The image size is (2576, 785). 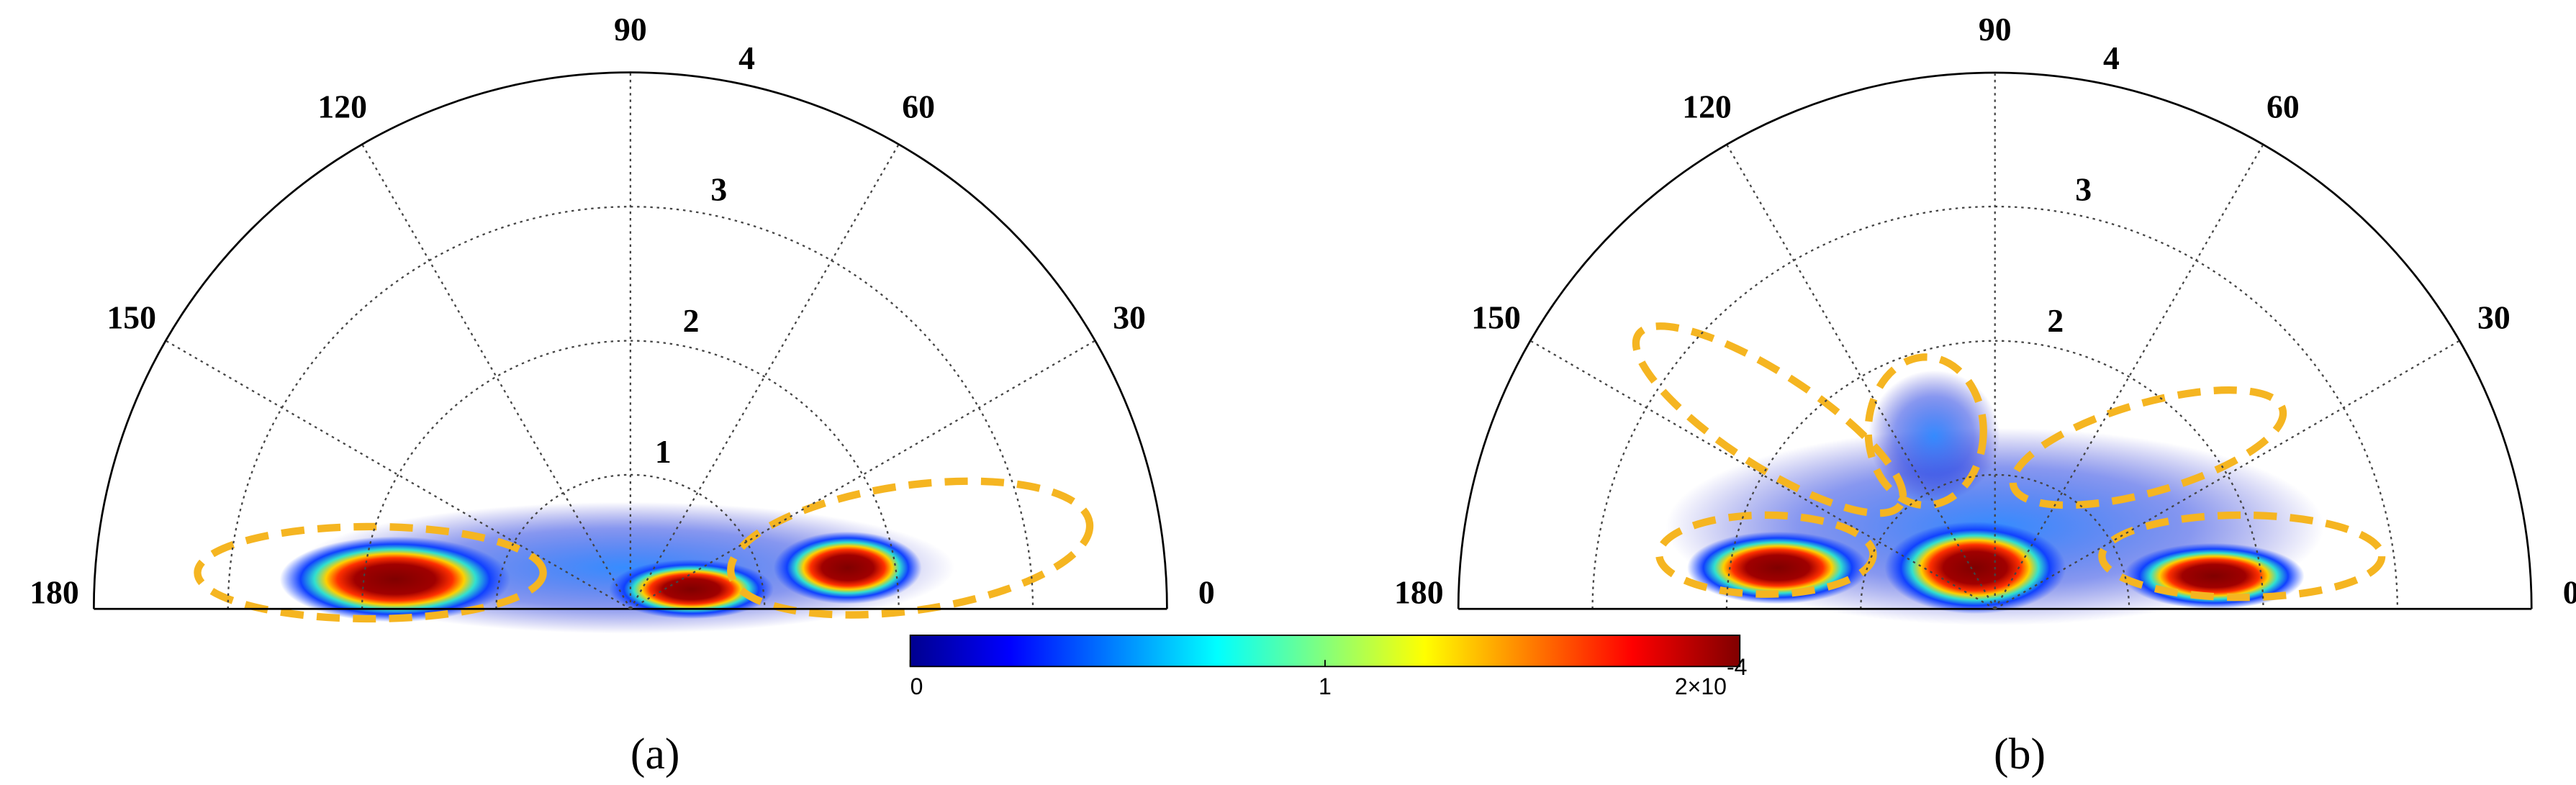 I want to click on panel-label: (a), so click(x=656, y=754).